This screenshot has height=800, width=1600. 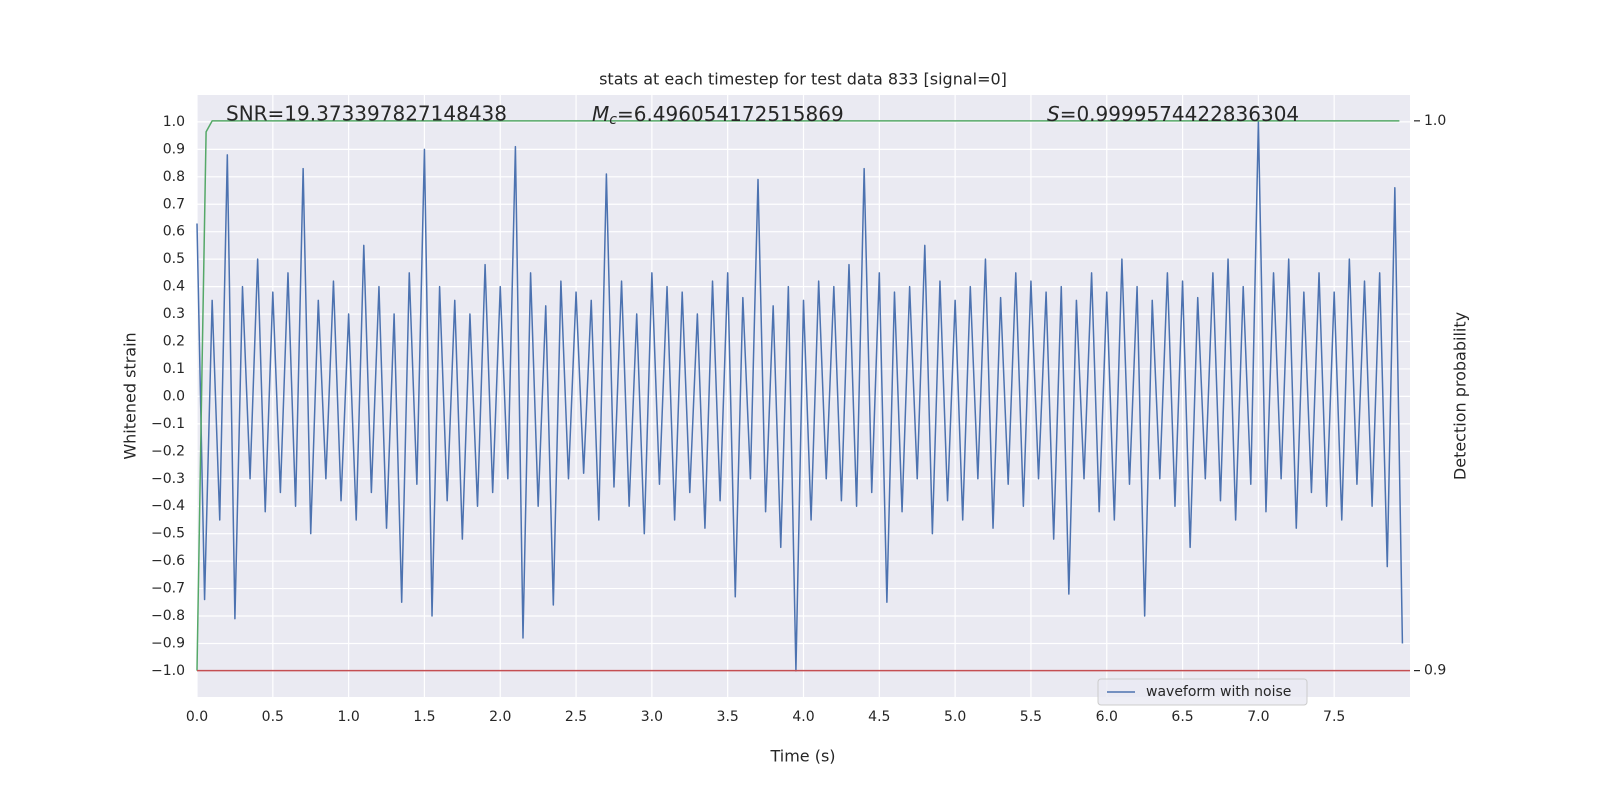 What do you see at coordinates (174, 177) in the screenshot?
I see `y-tick-label: 0.8` at bounding box center [174, 177].